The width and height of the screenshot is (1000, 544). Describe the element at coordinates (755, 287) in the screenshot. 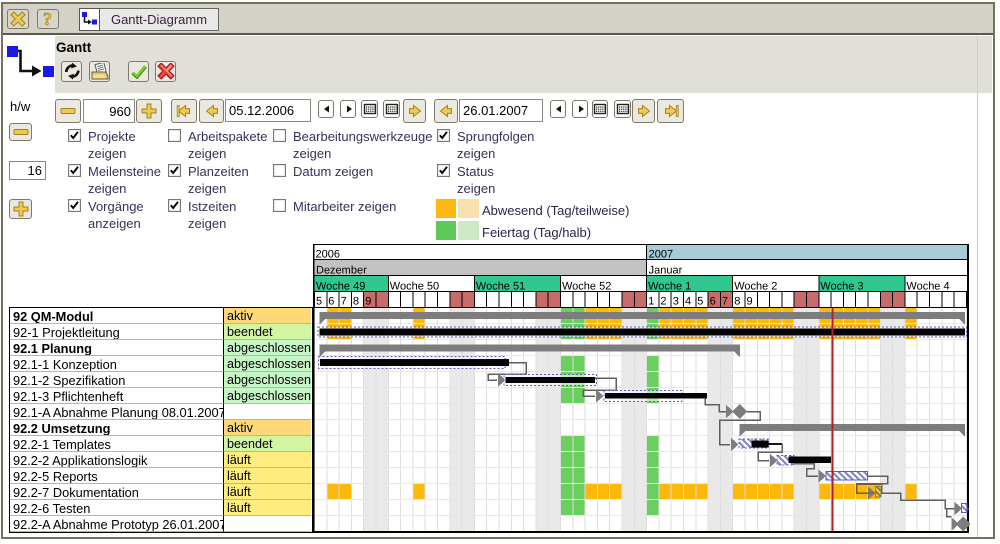

I see `svg-text: Woche 2` at that location.